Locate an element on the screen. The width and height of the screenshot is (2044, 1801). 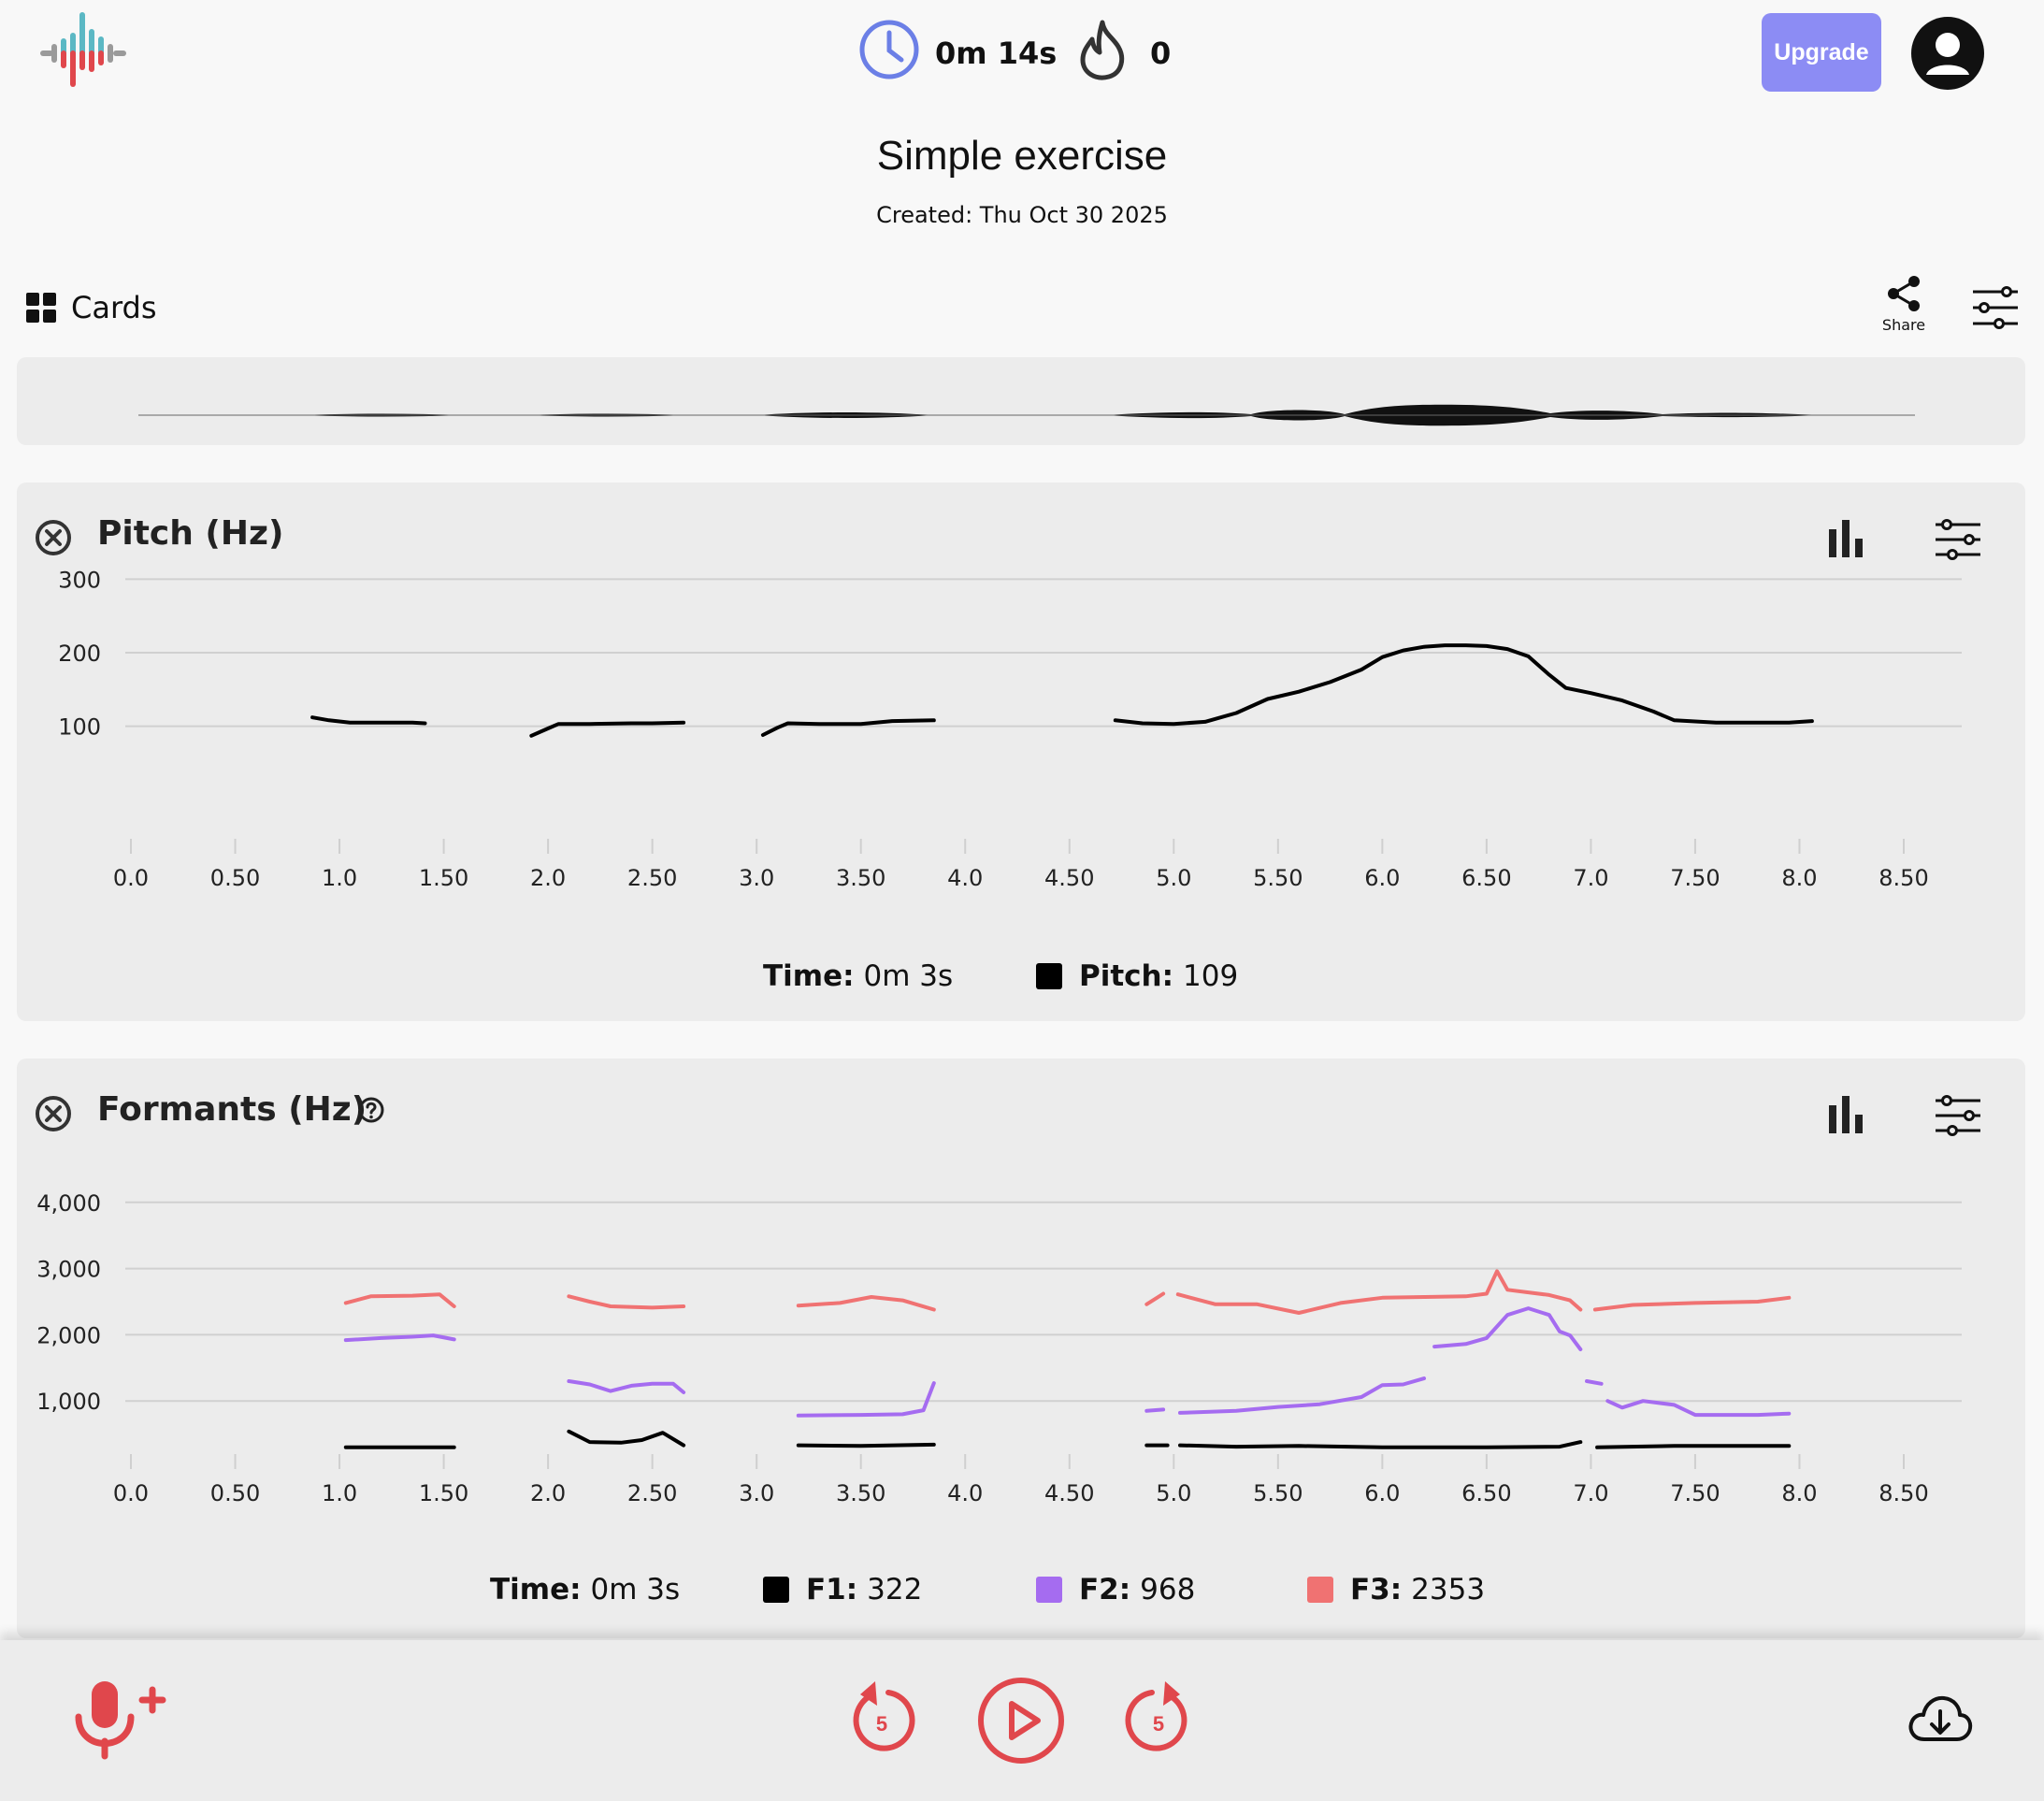
upgrade-button: Upgrade is located at coordinates (1821, 52).